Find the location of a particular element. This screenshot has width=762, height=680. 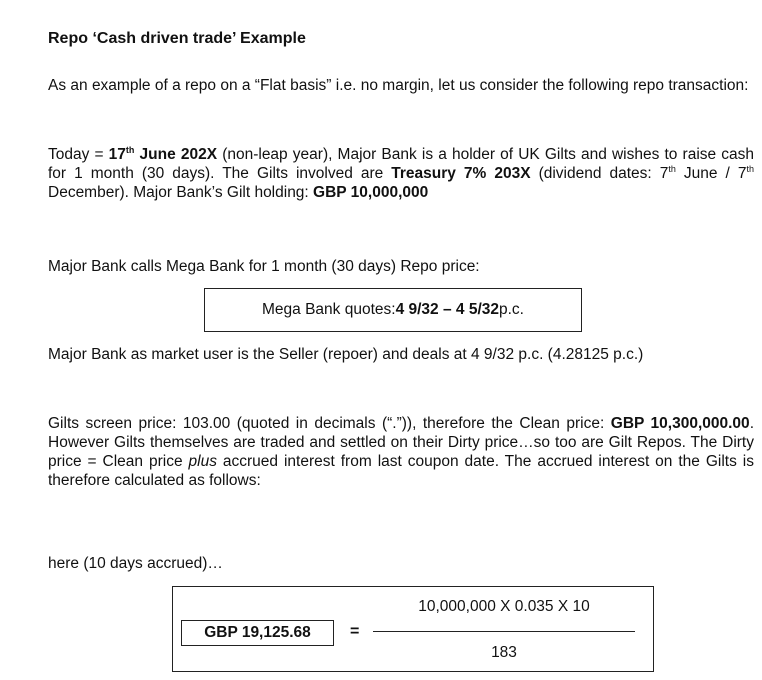

clean-price: GBP 10,300,000.00 is located at coordinates (680, 423).